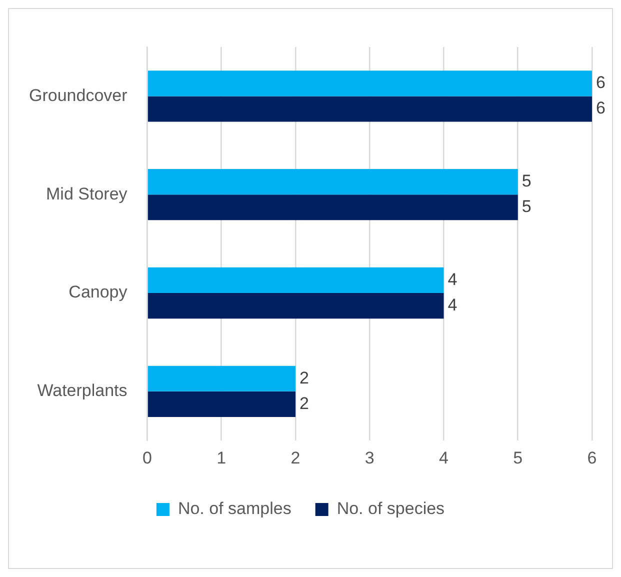 Image resolution: width=621 pixels, height=577 pixels. Describe the element at coordinates (82, 390) in the screenshot. I see `y-tick-label: Waterplants` at that location.